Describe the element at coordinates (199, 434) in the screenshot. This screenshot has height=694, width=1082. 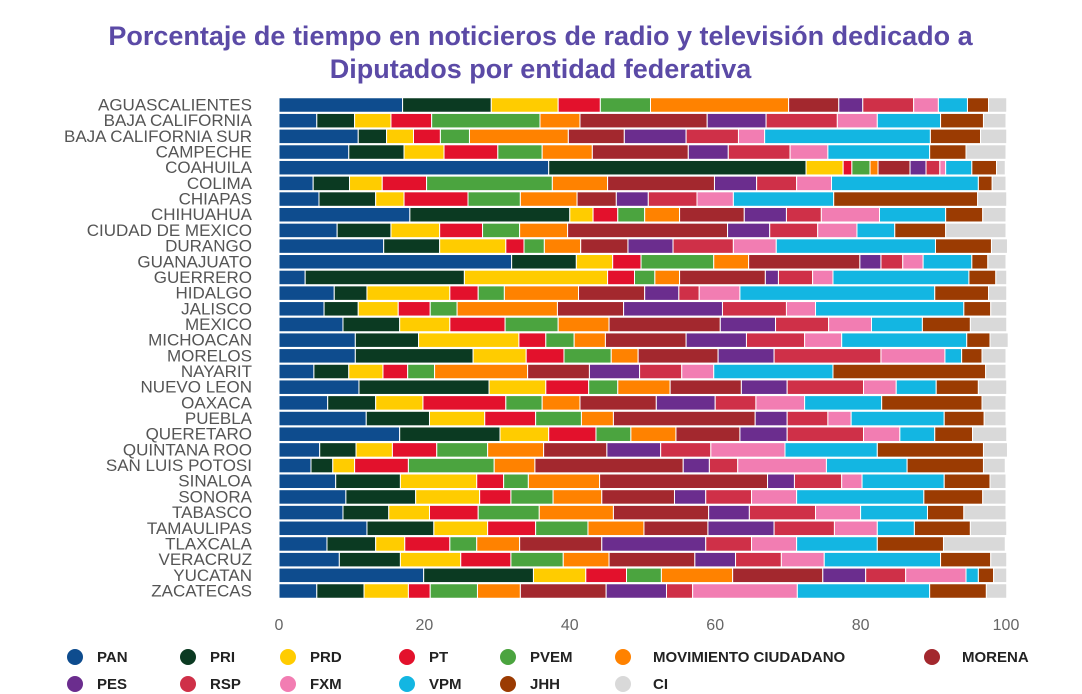
I see `y-tick-label: QUERETARO` at that location.